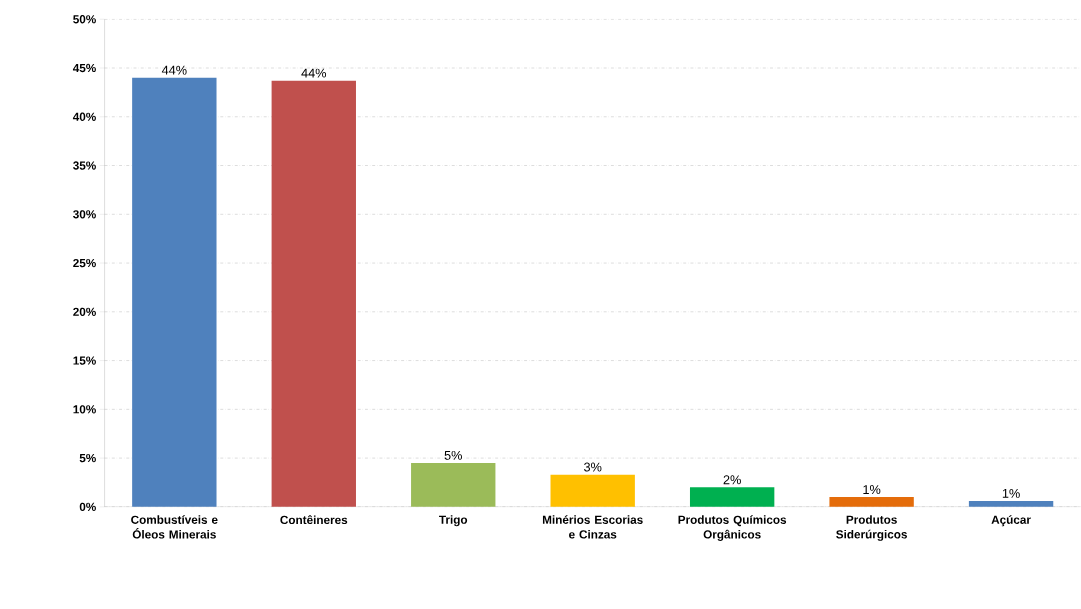 Image resolution: width=1081 pixels, height=609 pixels. What do you see at coordinates (84, 409) in the screenshot?
I see `y-tick-label: 10%` at bounding box center [84, 409].